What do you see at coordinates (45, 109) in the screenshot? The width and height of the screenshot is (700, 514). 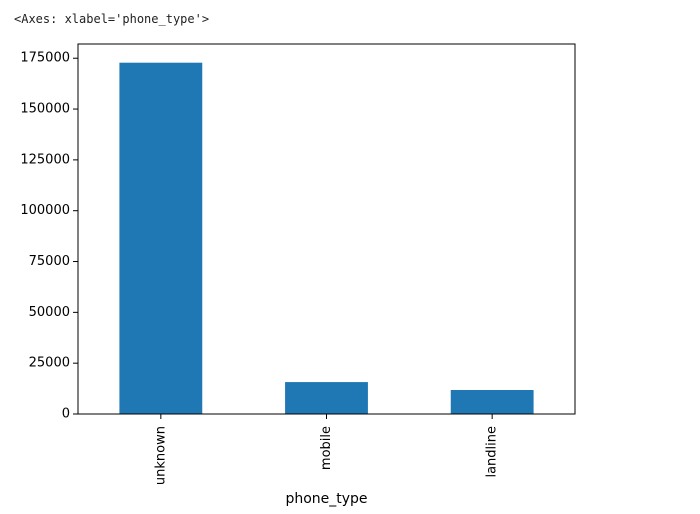 I see `y-tick-label: 150000` at bounding box center [45, 109].